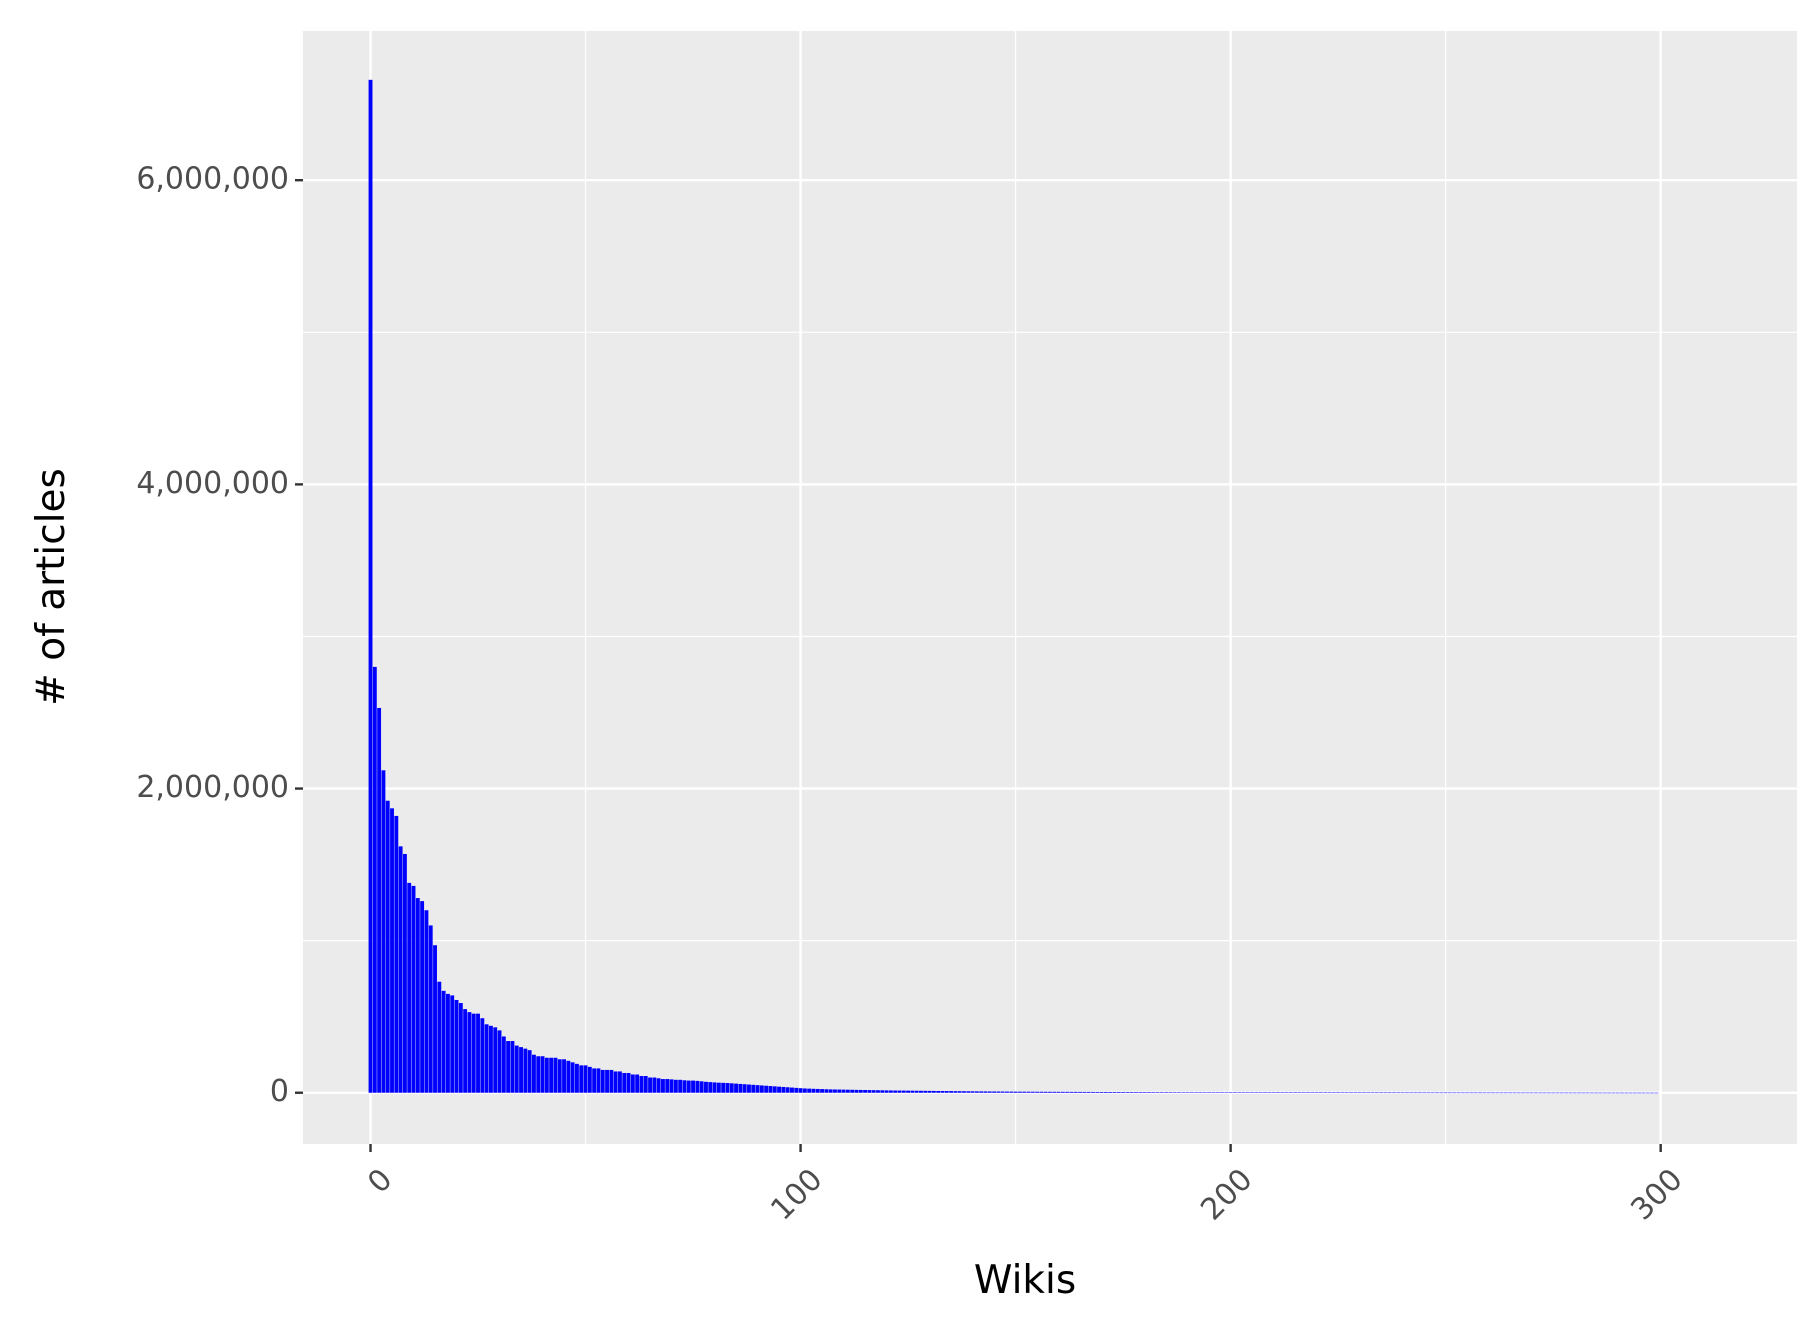  Describe the element at coordinates (1226, 1194) in the screenshot. I see `x-tick-label: 200` at that location.